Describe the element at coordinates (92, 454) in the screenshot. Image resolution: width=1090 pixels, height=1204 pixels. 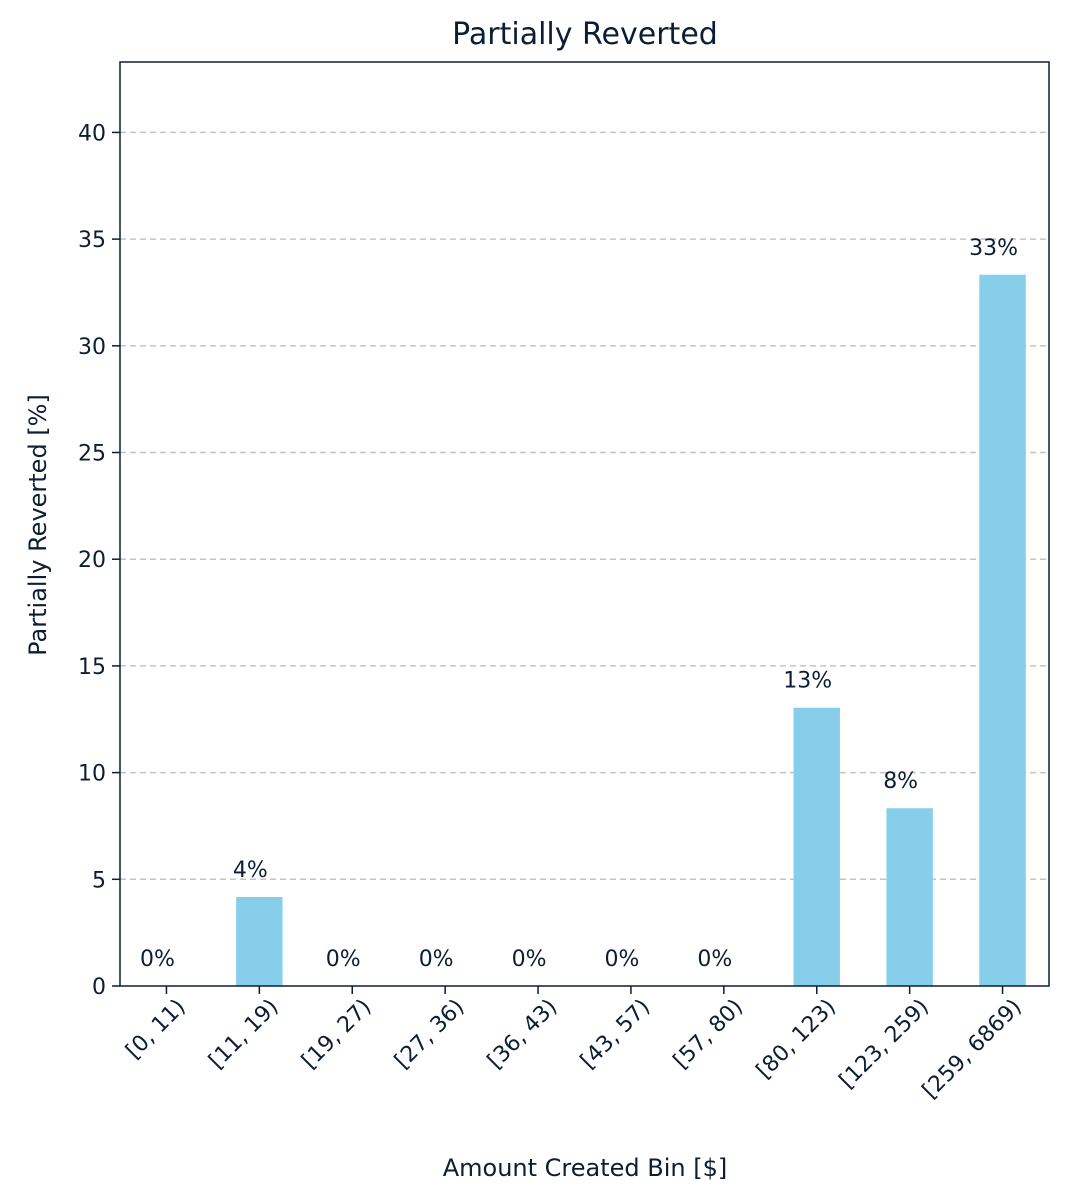
I see `y-tick-label: 25` at that location.